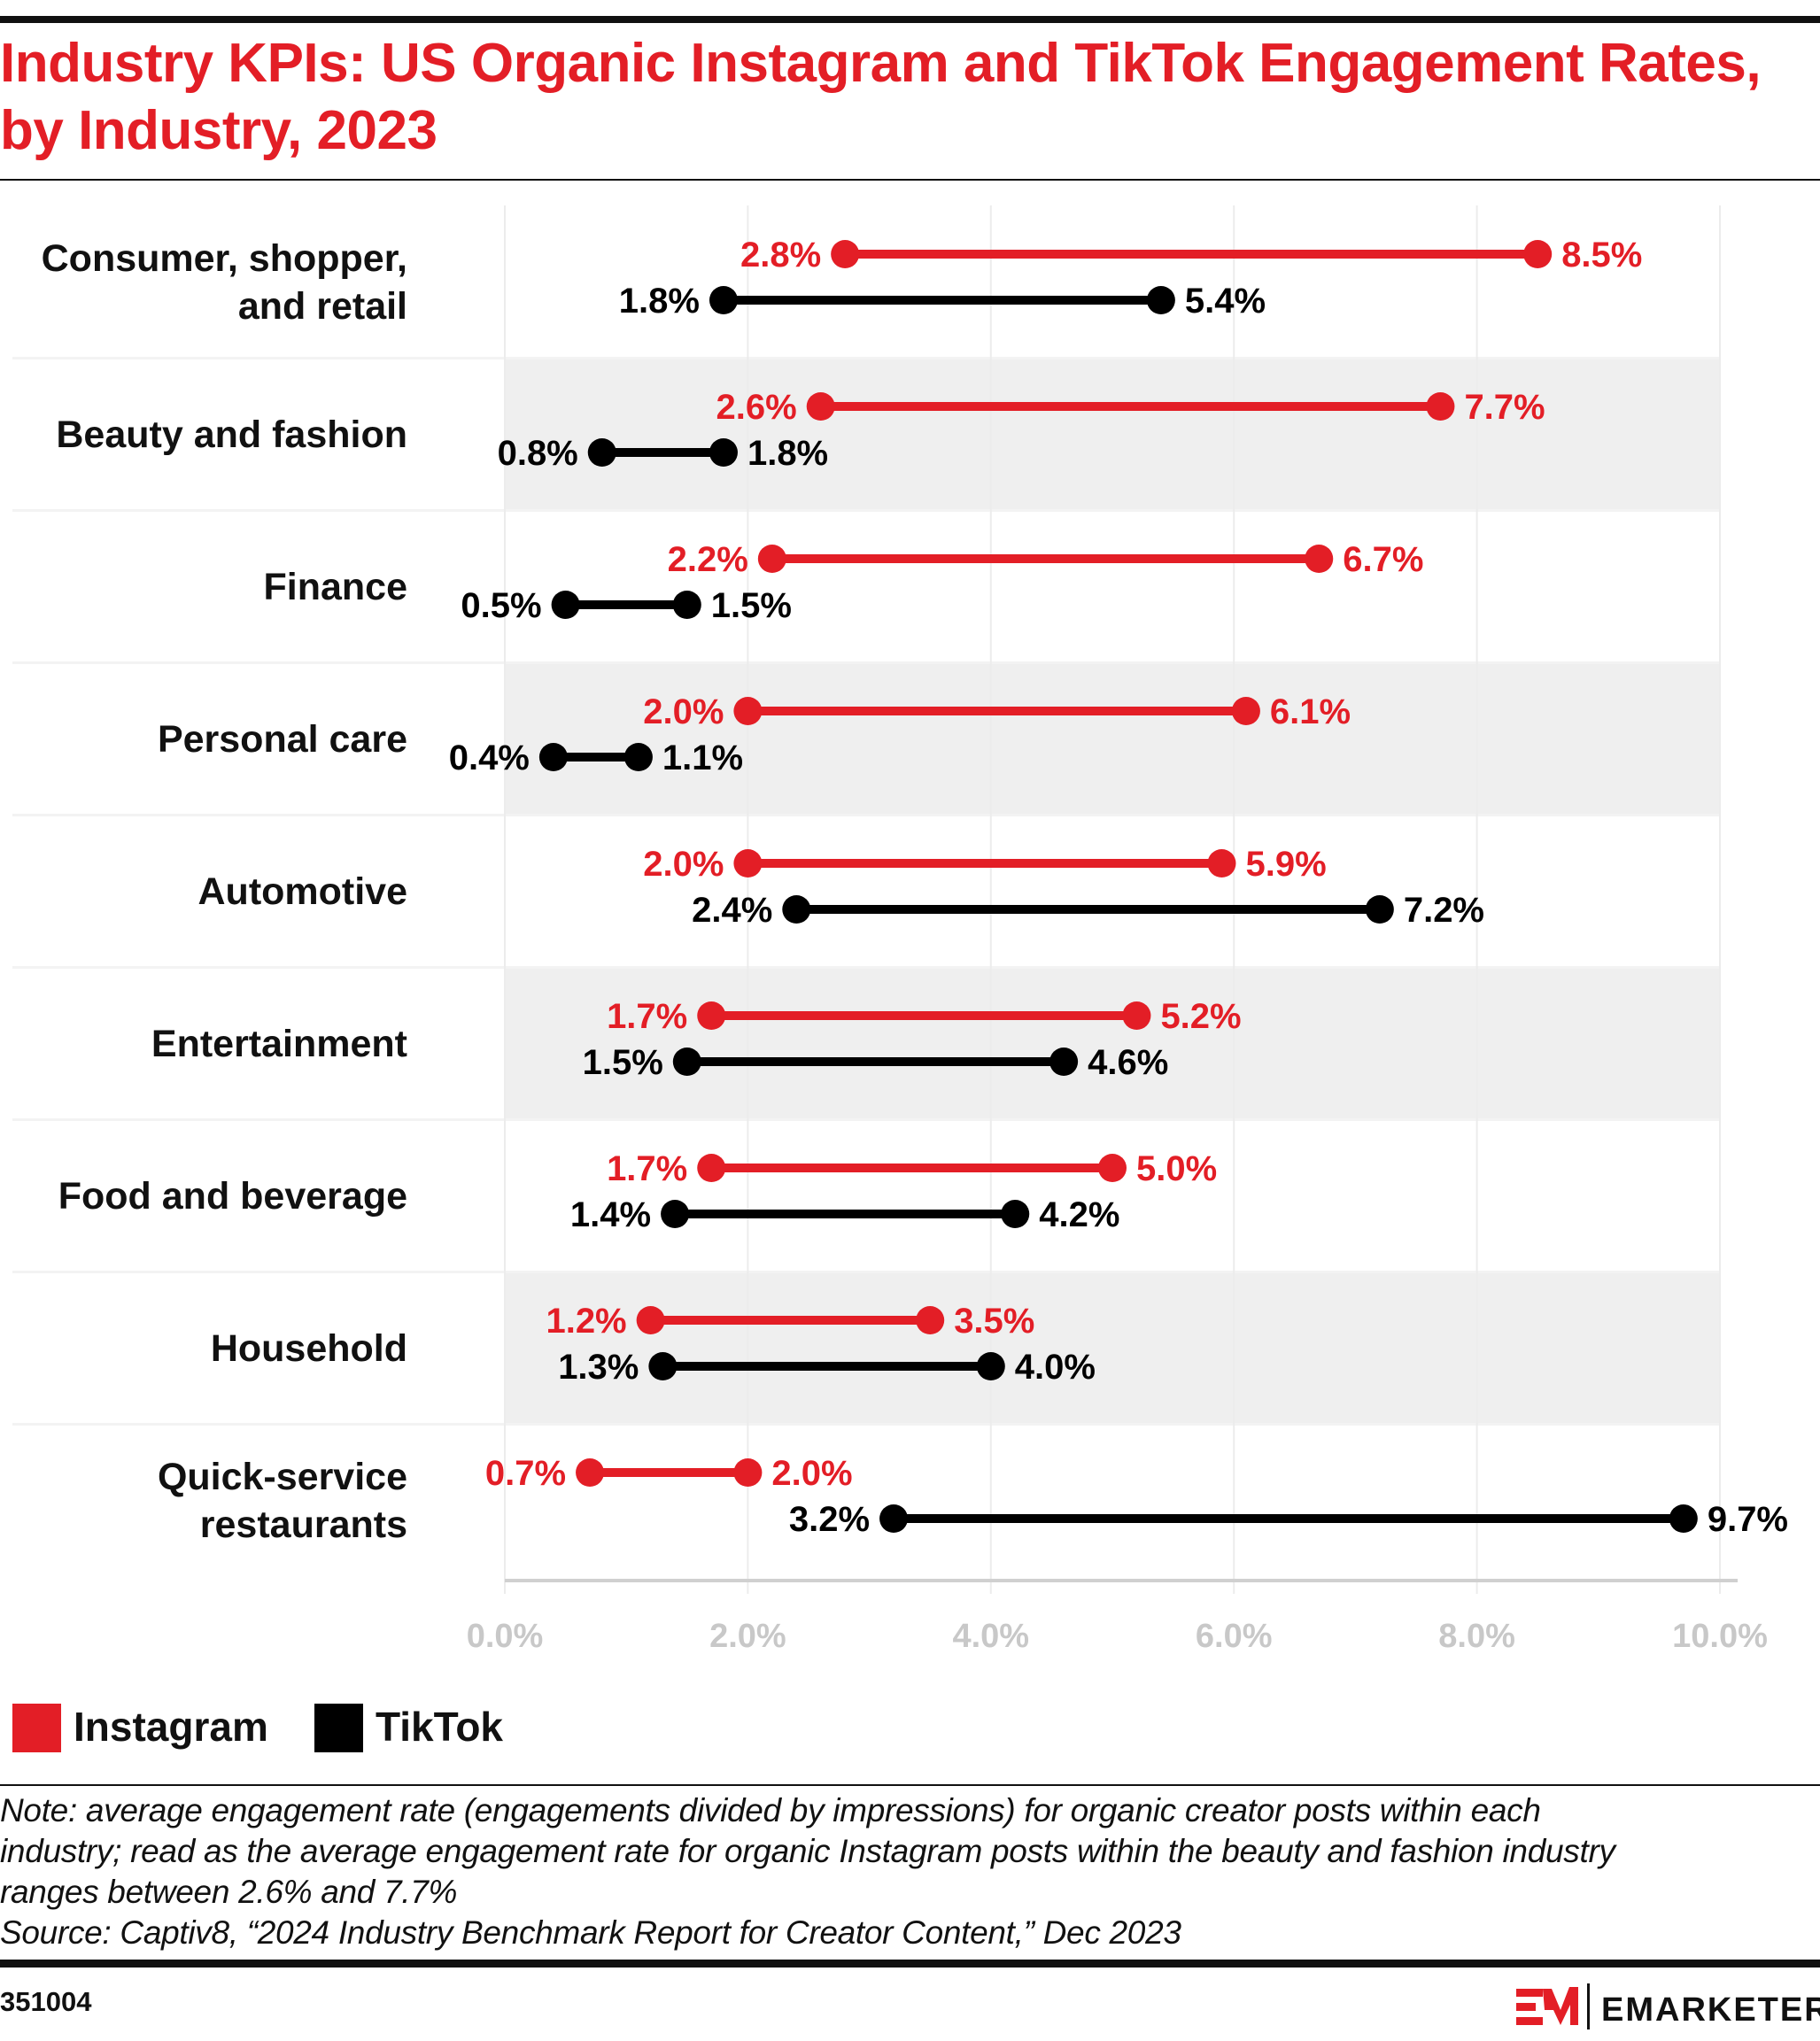  What do you see at coordinates (910, 19) in the screenshot?
I see `top-rule` at bounding box center [910, 19].